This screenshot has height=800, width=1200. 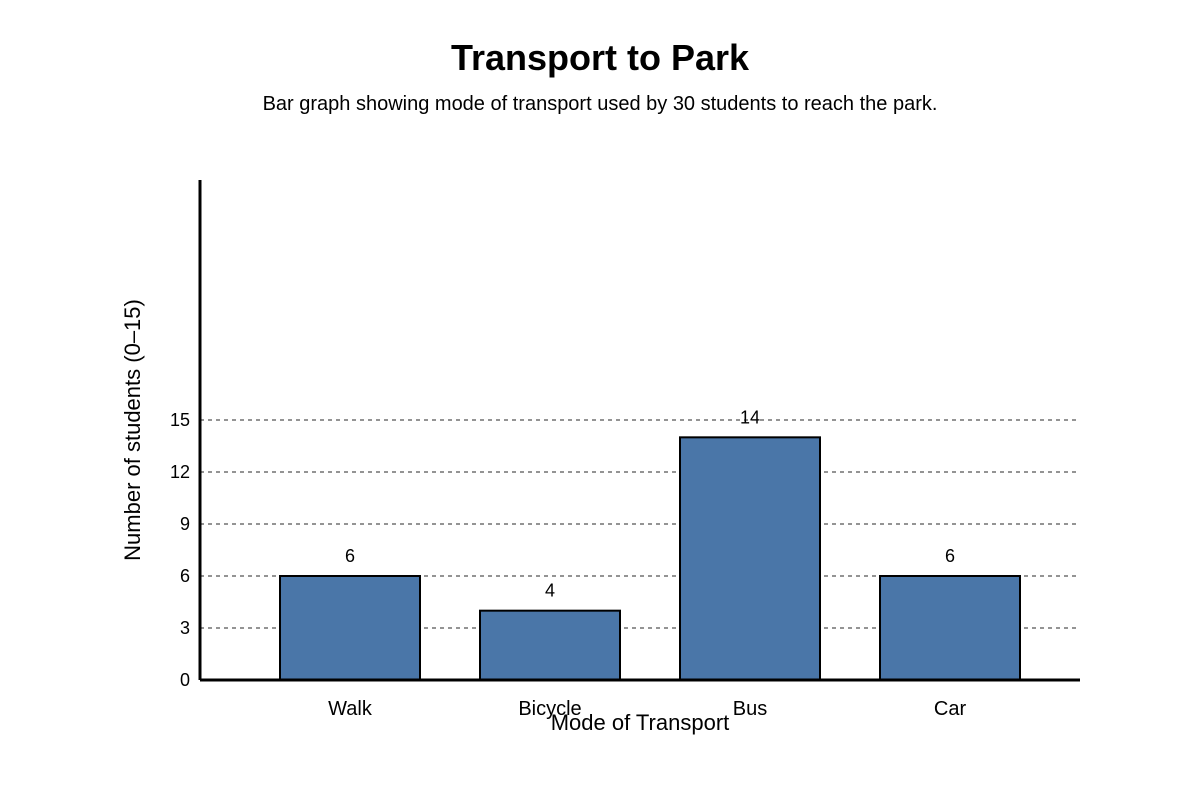 I want to click on bar-bus, so click(x=750, y=559).